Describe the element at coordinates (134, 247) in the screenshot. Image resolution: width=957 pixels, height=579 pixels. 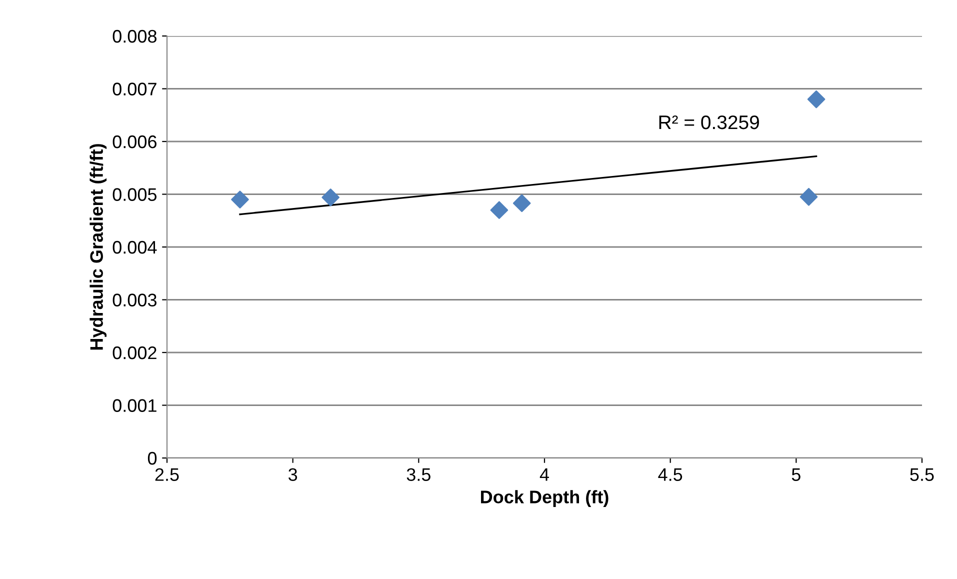
I see `y-tick-label: 0.004` at that location.